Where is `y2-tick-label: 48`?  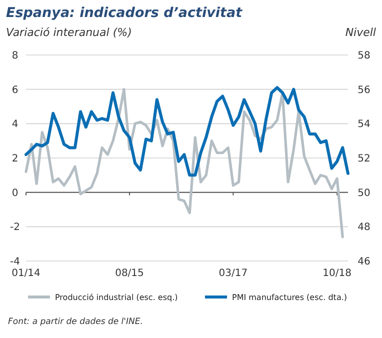 y2-tick-label: 48 is located at coordinates (364, 228).